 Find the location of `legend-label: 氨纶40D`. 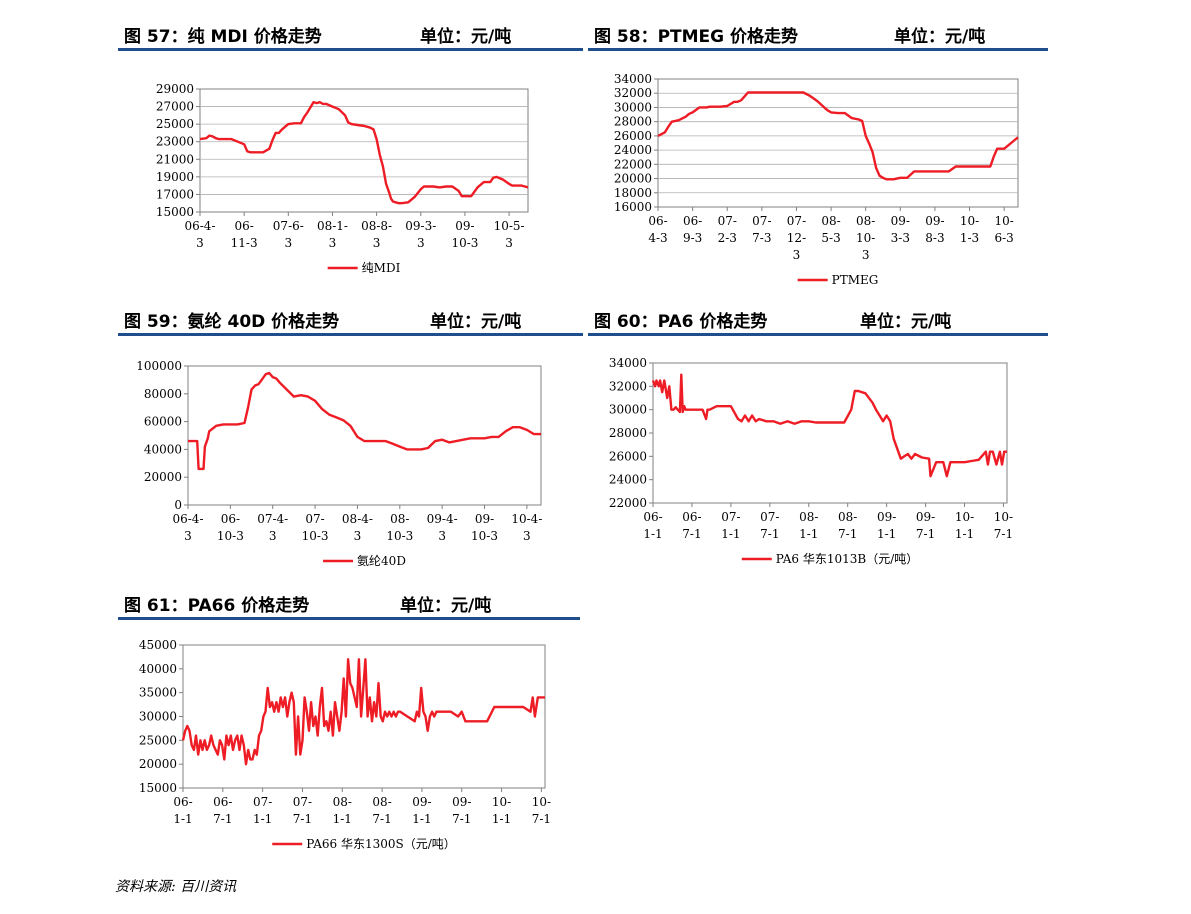

legend-label: 氨纶40D is located at coordinates (381, 561).